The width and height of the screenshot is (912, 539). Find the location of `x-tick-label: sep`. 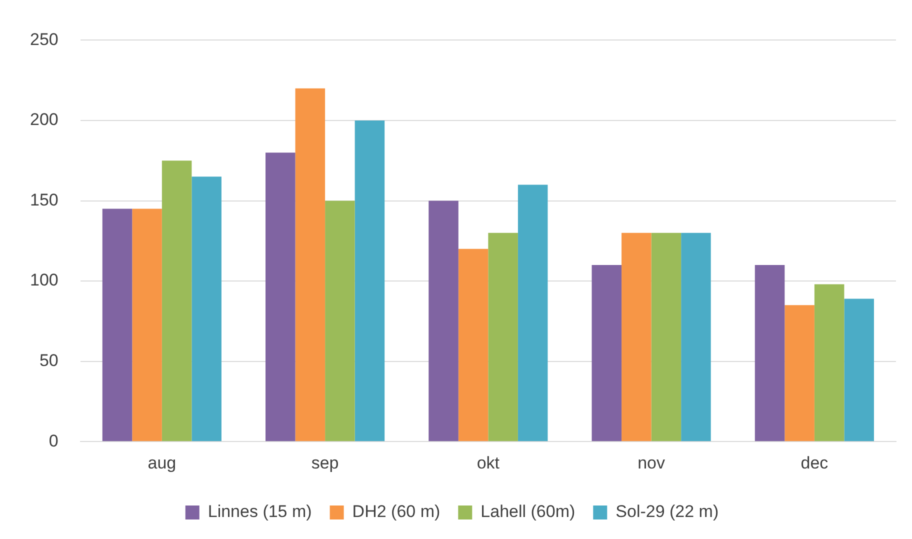

x-tick-label: sep is located at coordinates (325, 462).